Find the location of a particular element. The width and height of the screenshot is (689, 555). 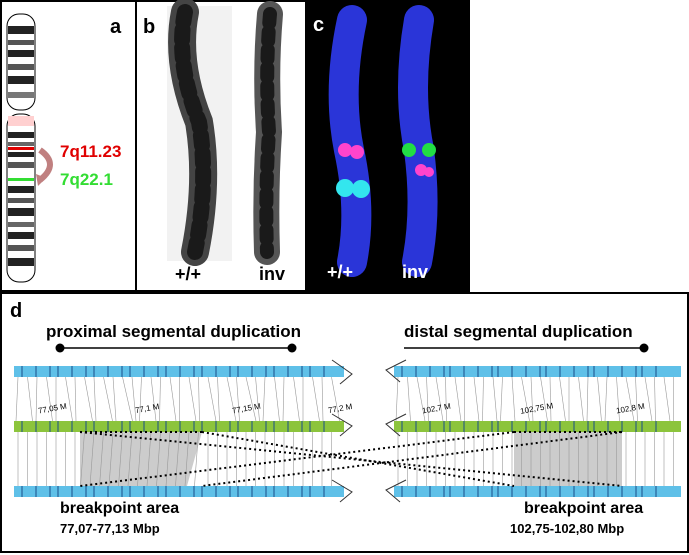

panel-b: b +/+ inv is located at coordinates (221, 146).